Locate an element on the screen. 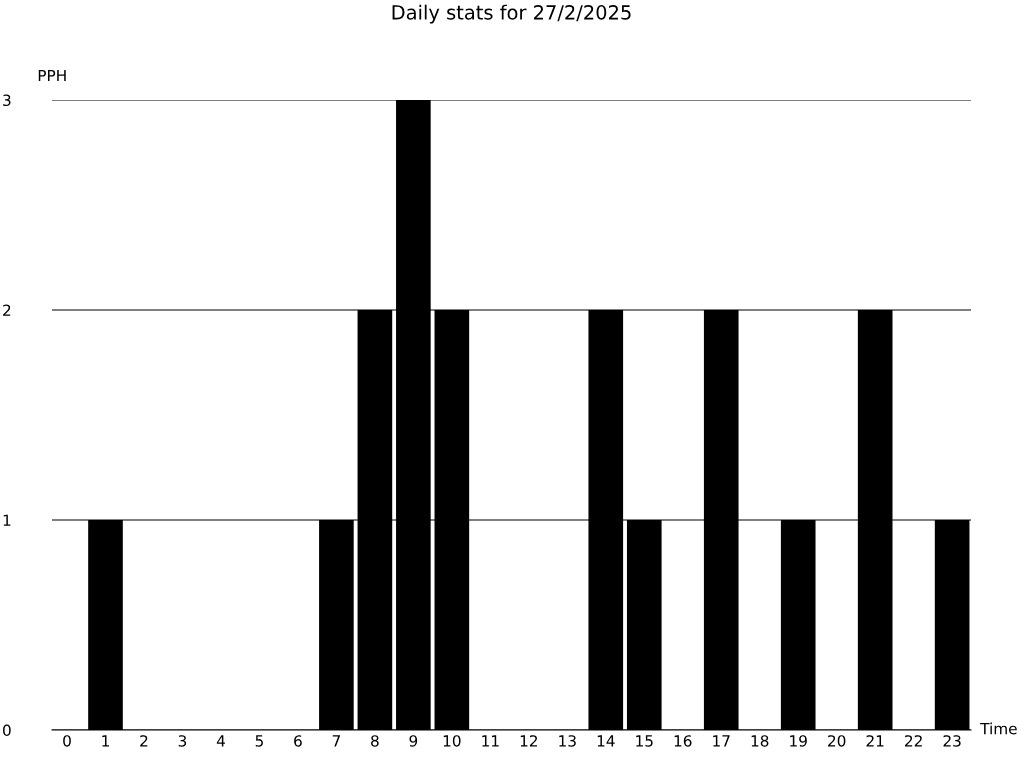  x-tick-label: 16 is located at coordinates (683, 741).